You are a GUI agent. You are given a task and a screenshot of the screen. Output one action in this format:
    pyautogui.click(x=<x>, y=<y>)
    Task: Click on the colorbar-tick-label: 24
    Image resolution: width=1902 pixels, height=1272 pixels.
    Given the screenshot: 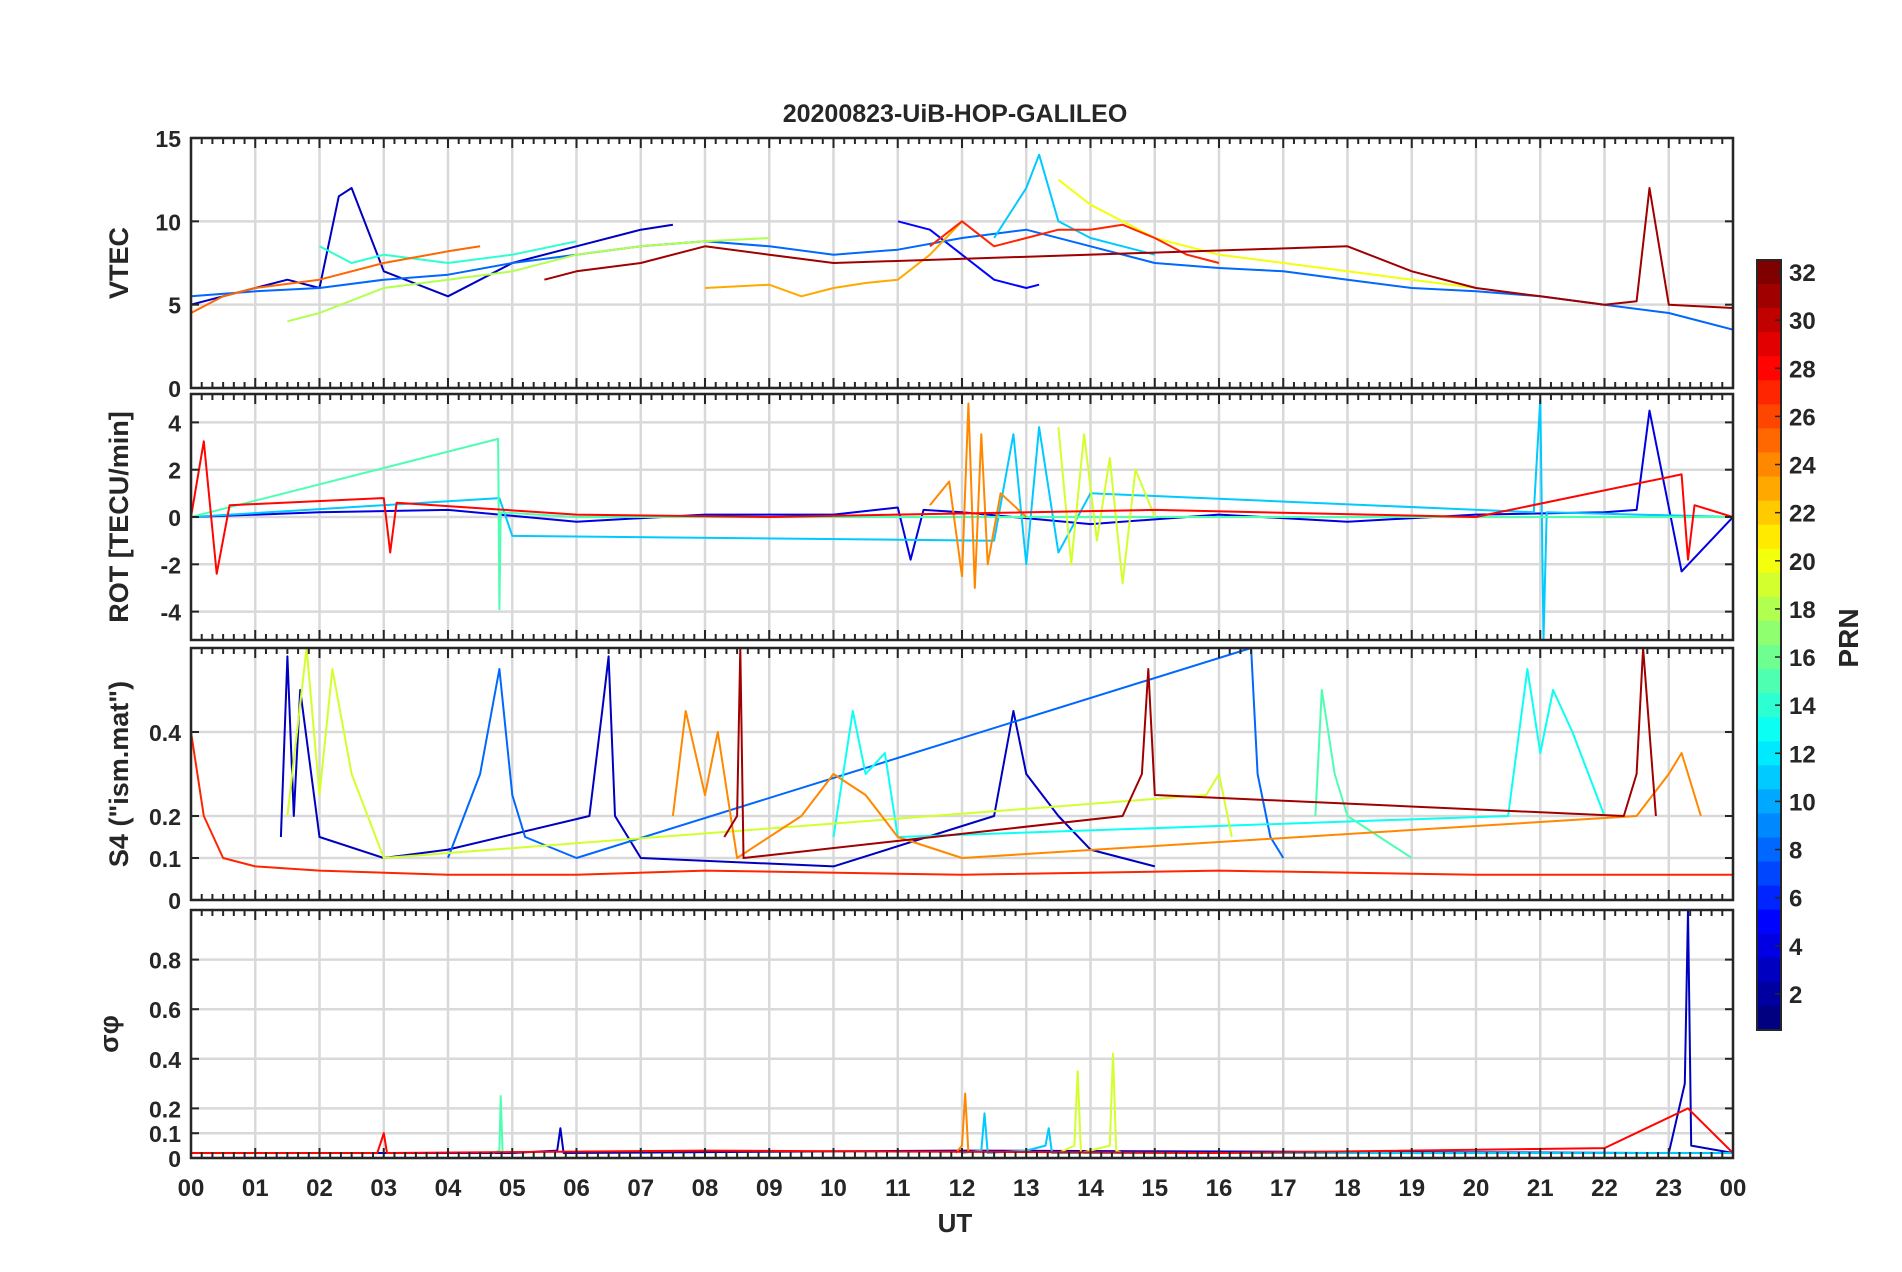 What is the action you would take?
    pyautogui.click(x=1802, y=466)
    